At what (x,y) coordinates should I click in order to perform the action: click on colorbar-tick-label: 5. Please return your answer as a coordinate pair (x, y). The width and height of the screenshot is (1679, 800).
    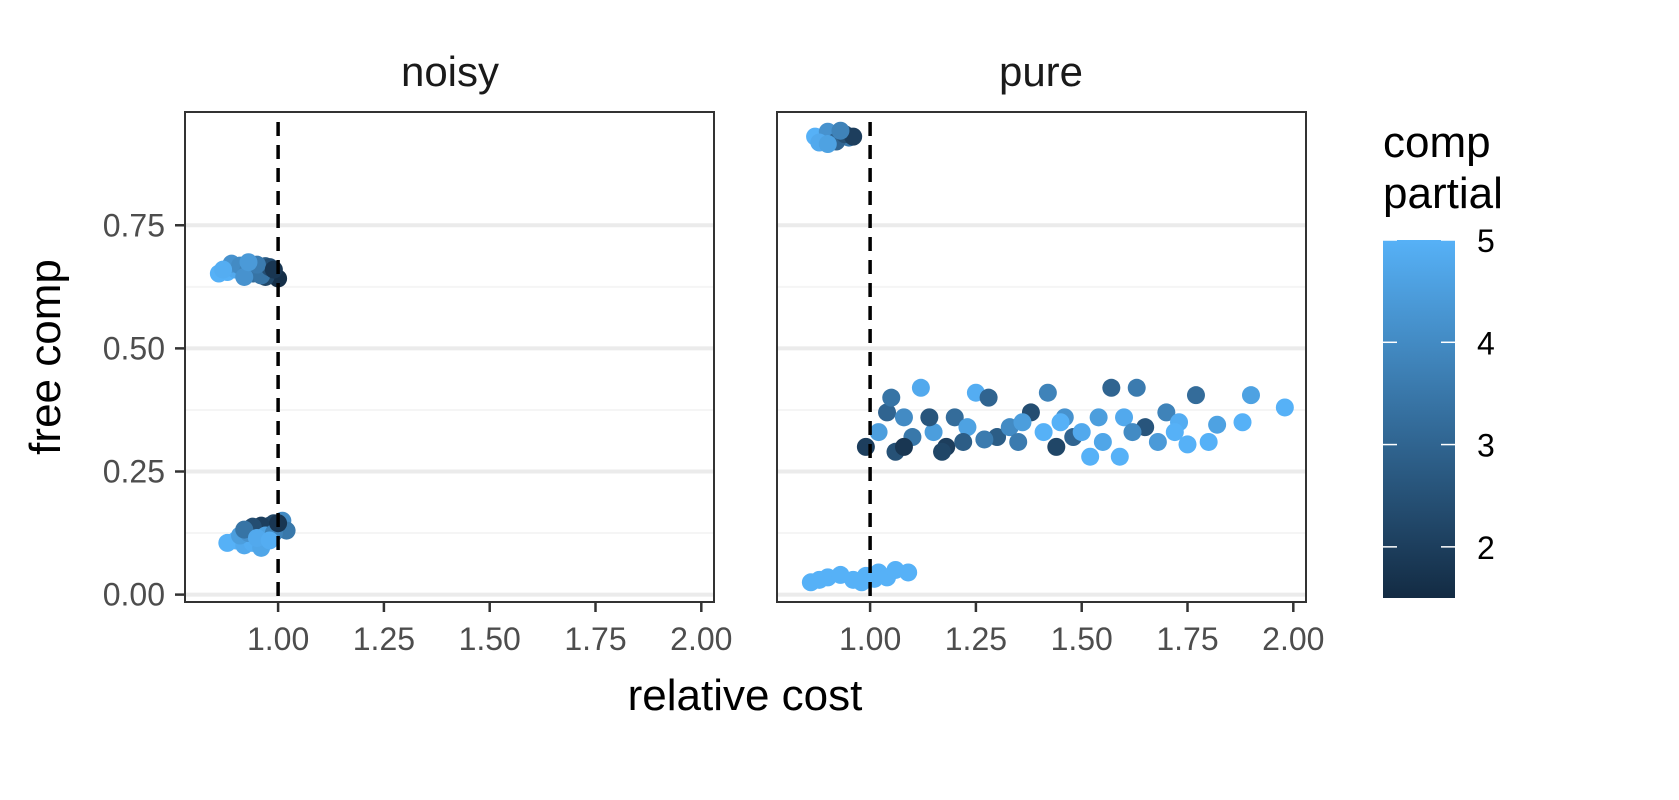
    Looking at the image, I should click on (1486, 241).